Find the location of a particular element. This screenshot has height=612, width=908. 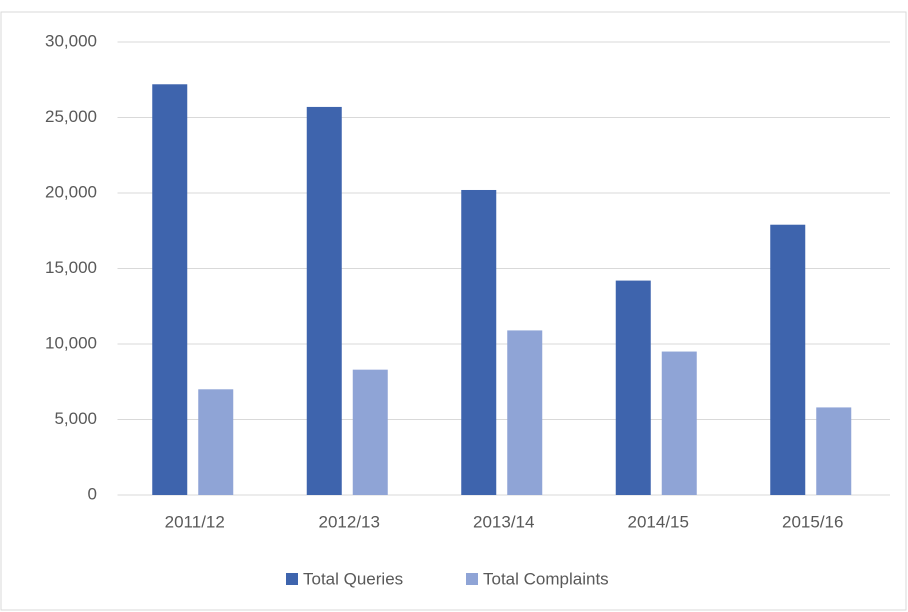

x-tick-label: 2015/16 is located at coordinates (812, 521).